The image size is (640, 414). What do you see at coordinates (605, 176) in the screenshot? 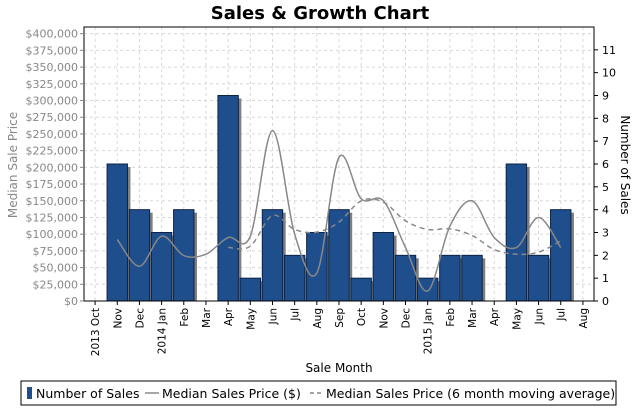
I see `y2-axis-ticks: 0 1 2 3 4 5 6 7 8 9 10 11` at bounding box center [605, 176].